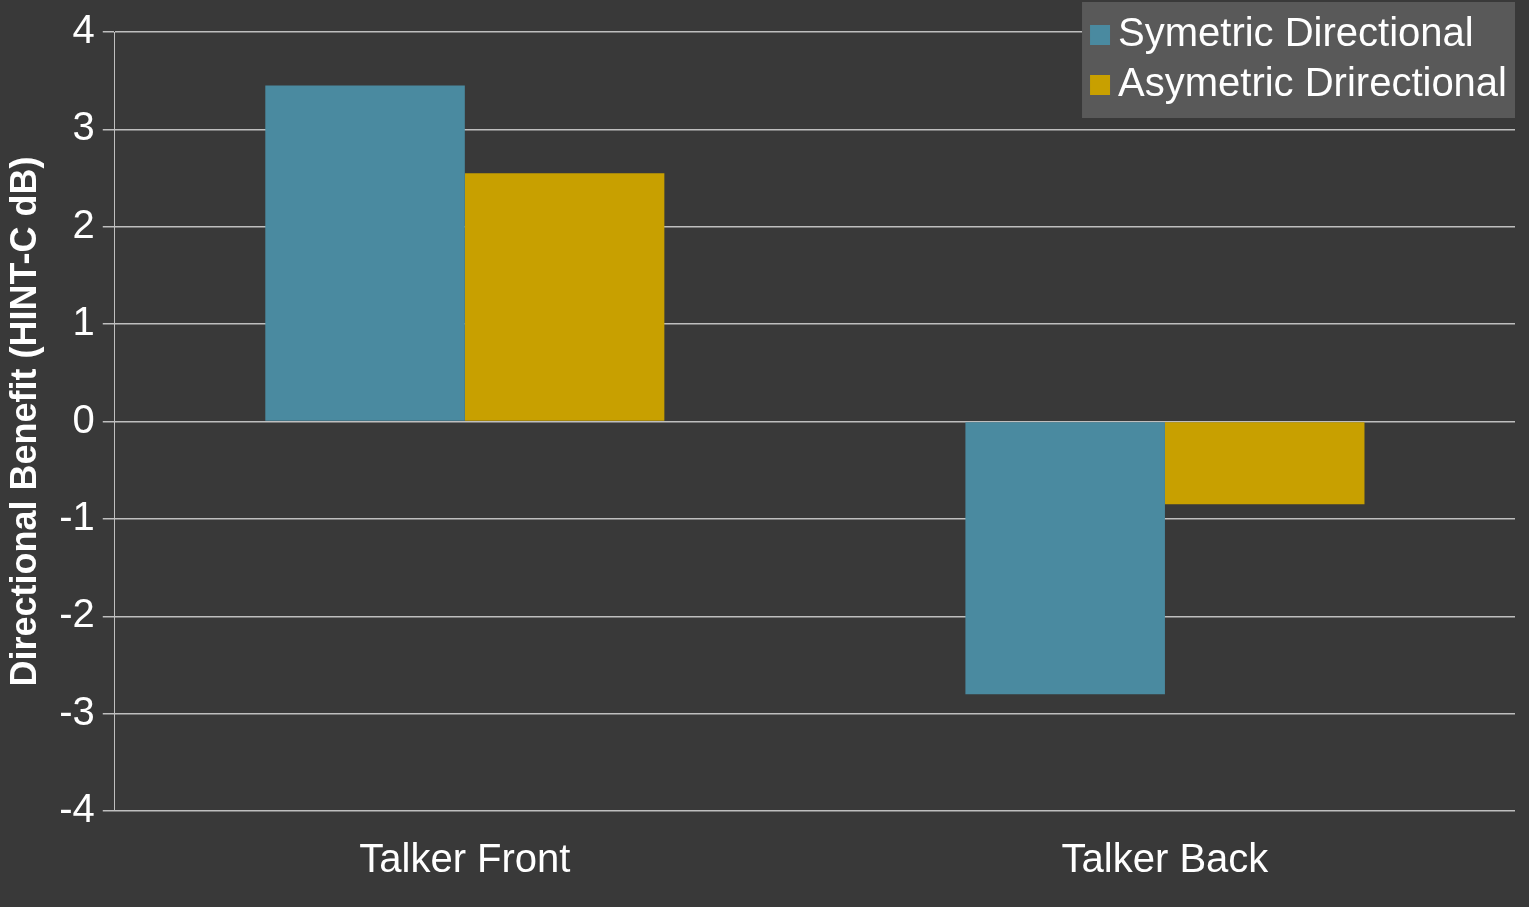 Image resolution: width=1529 pixels, height=907 pixels. What do you see at coordinates (83, 321) in the screenshot?
I see `y-tick-label: 1` at bounding box center [83, 321].